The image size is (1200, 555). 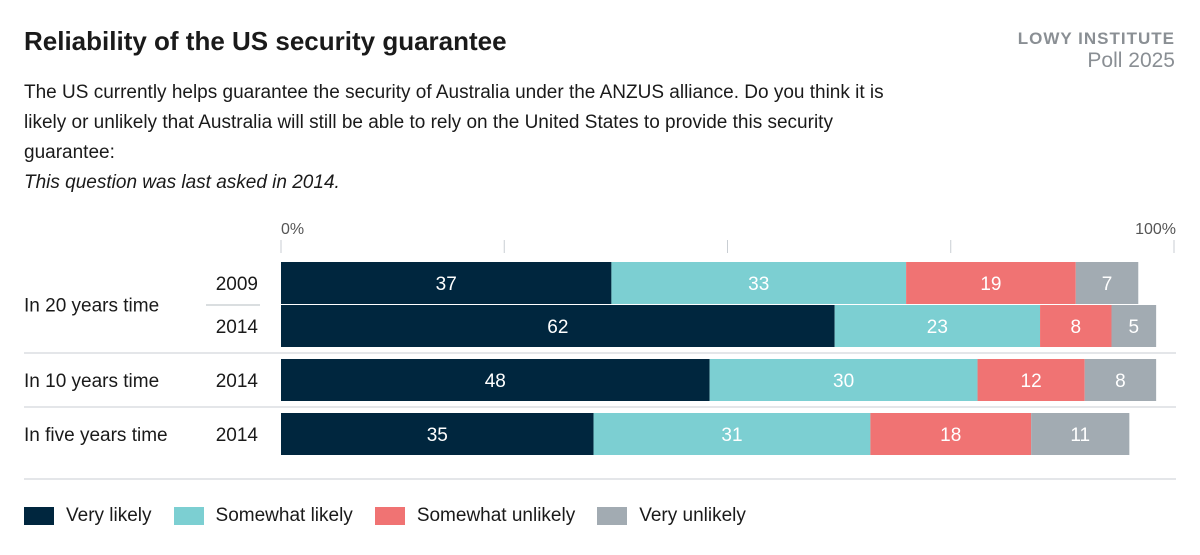 I want to click on data-label: 19, so click(x=990, y=284).